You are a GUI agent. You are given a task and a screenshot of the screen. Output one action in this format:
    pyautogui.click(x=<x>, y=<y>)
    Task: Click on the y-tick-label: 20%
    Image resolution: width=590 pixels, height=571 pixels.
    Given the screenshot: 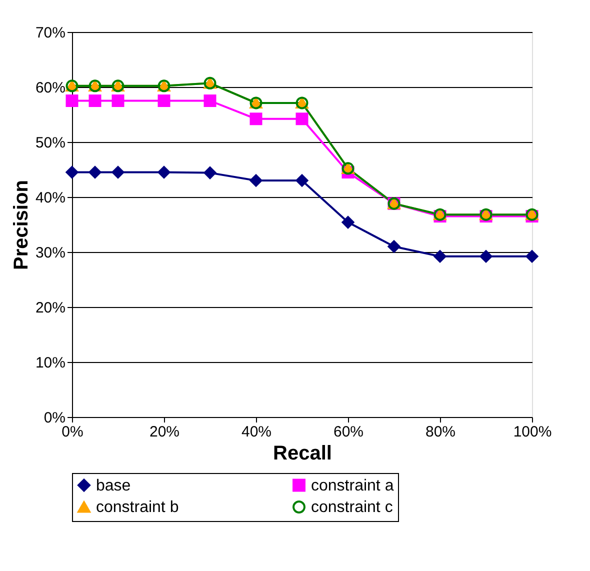 What is the action you would take?
    pyautogui.click(x=50, y=308)
    